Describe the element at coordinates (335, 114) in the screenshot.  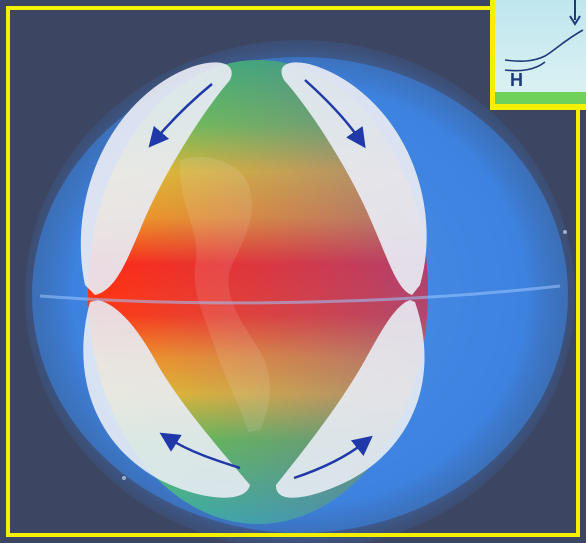
I see `north-cell-right-arrow-icon` at that location.